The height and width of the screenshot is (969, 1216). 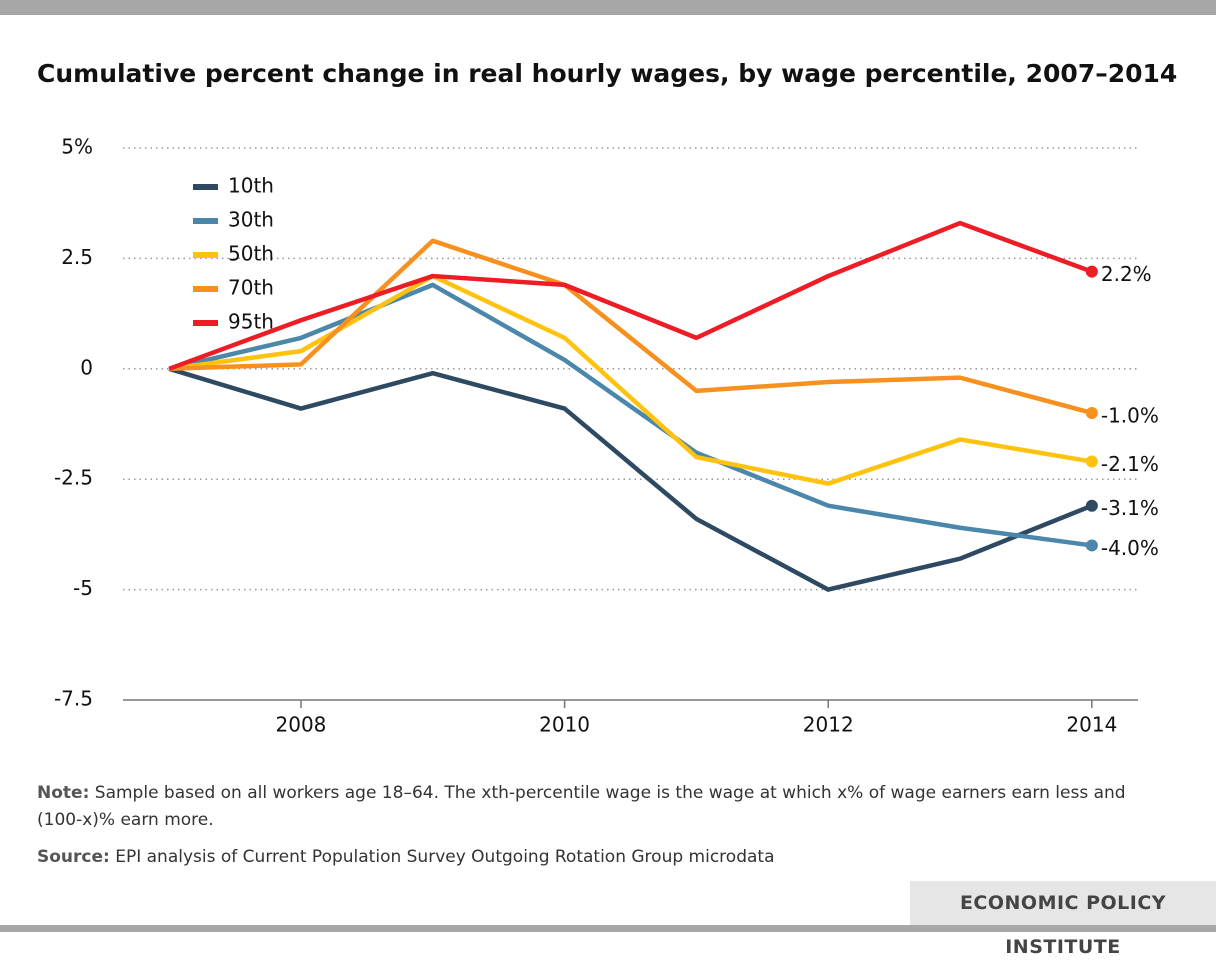 I want to click on value-label: -1.0%, so click(x=1130, y=415).